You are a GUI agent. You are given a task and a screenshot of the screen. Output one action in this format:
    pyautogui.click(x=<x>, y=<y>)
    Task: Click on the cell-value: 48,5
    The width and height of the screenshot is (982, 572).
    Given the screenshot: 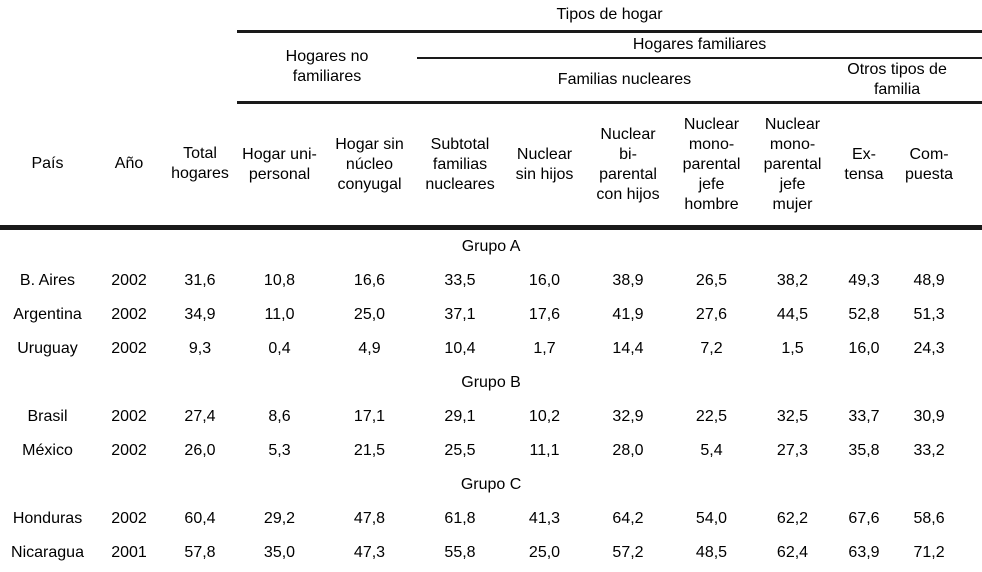 What is the action you would take?
    pyautogui.click(x=711, y=552)
    